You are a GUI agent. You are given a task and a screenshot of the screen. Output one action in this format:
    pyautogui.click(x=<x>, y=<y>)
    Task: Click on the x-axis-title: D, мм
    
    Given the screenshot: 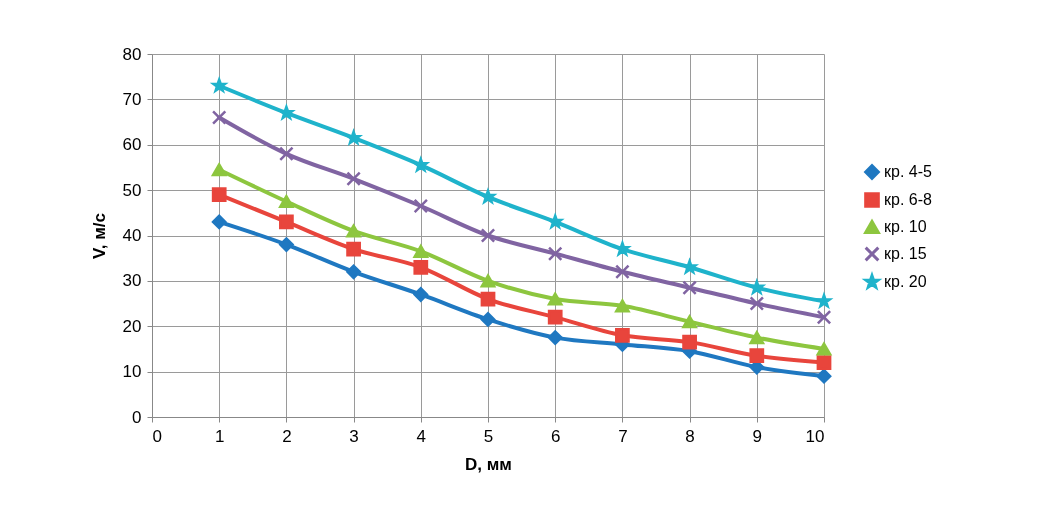 What is the action you would take?
    pyautogui.click(x=488, y=464)
    